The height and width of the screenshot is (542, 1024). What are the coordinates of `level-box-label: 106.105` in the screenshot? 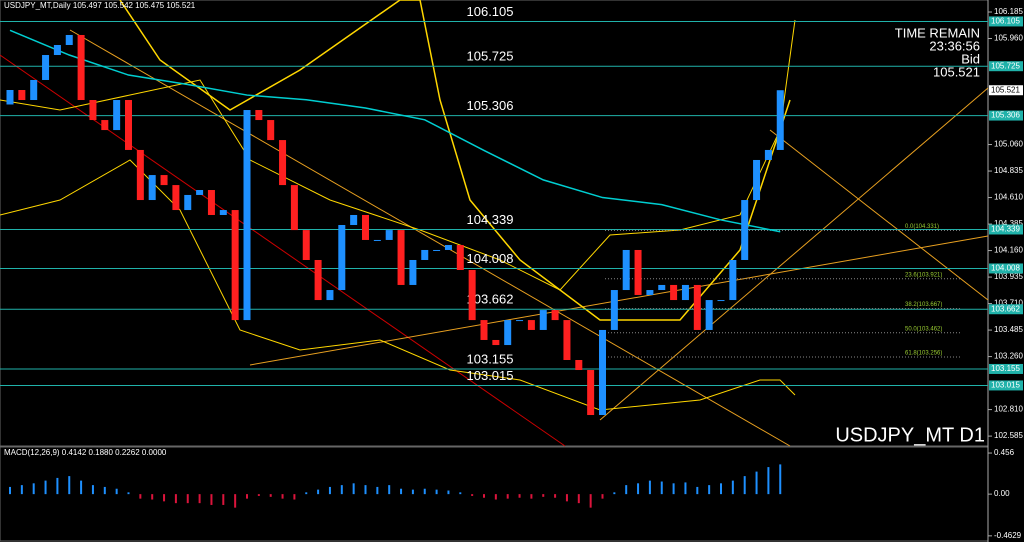 It's located at (1005, 21).